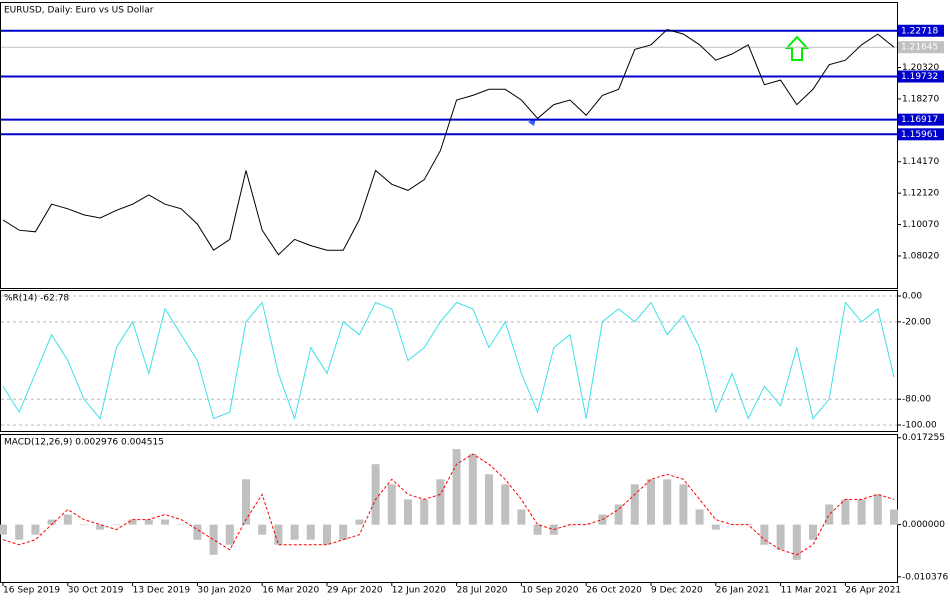 This screenshot has width=950, height=600. Describe the element at coordinates (809, 591) in the screenshot. I see `x-tick-label: 11 Mar 2021` at that location.